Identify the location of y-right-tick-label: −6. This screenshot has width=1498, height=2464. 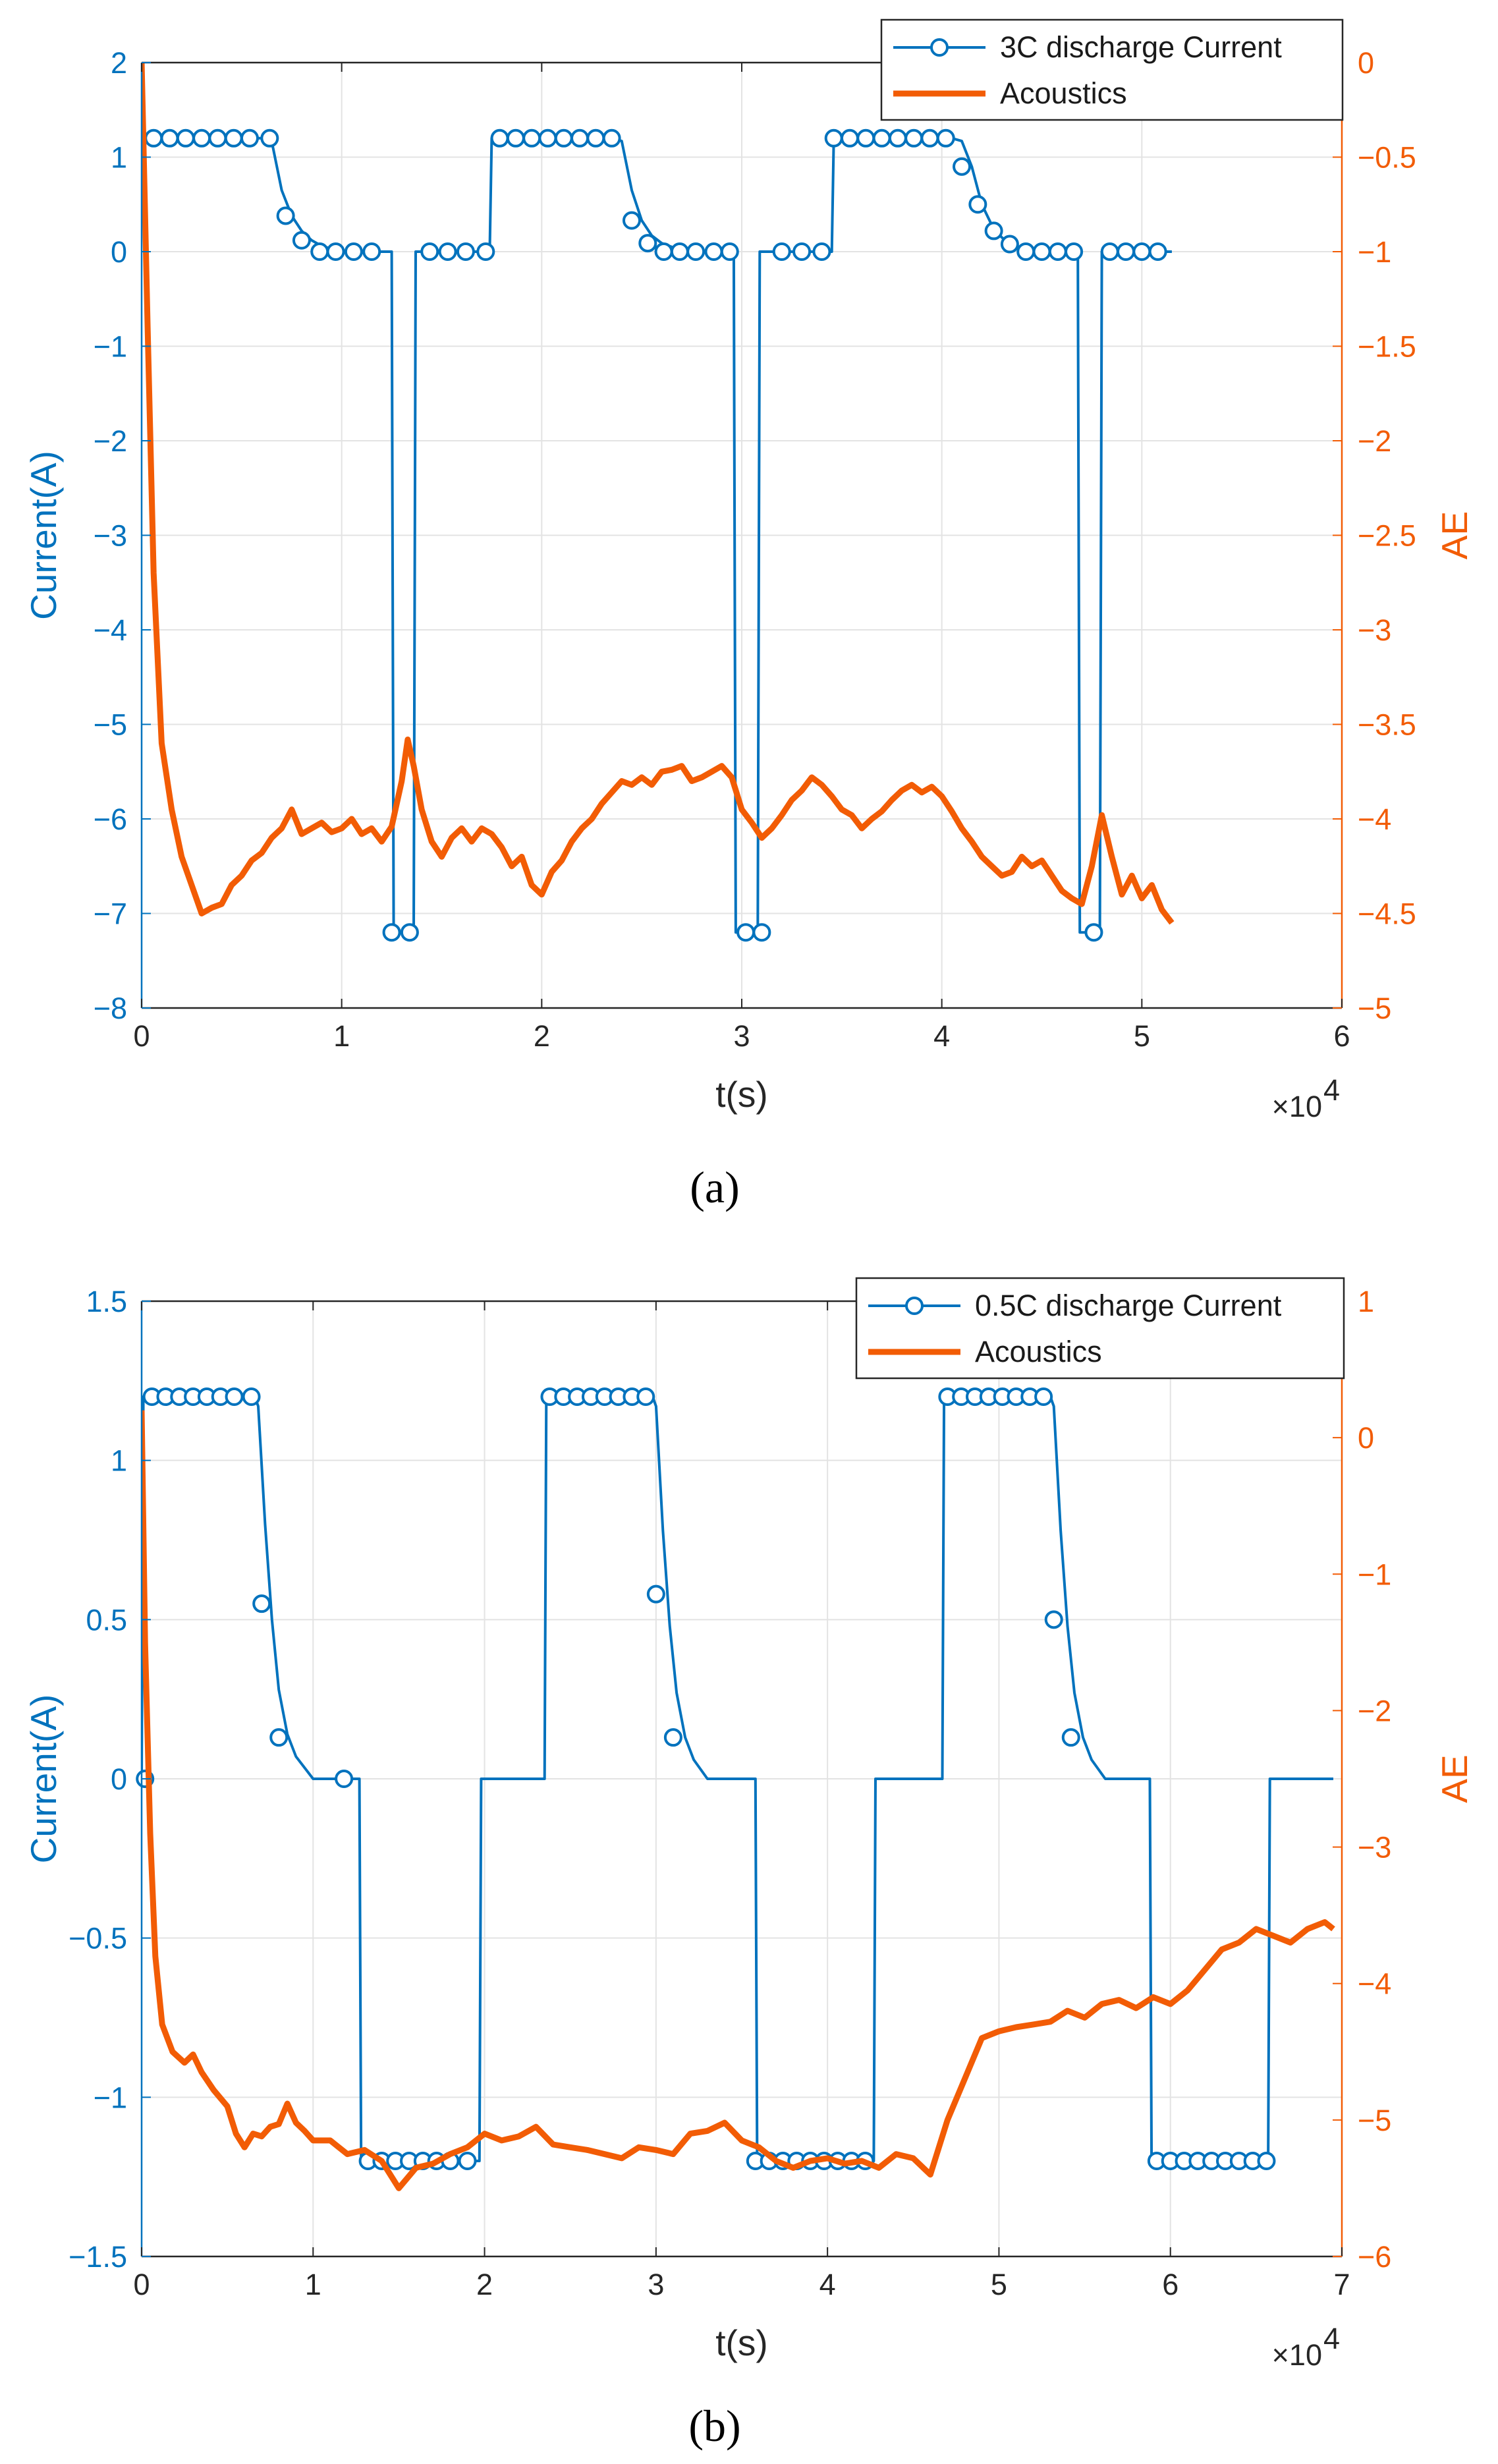
(1374, 2257).